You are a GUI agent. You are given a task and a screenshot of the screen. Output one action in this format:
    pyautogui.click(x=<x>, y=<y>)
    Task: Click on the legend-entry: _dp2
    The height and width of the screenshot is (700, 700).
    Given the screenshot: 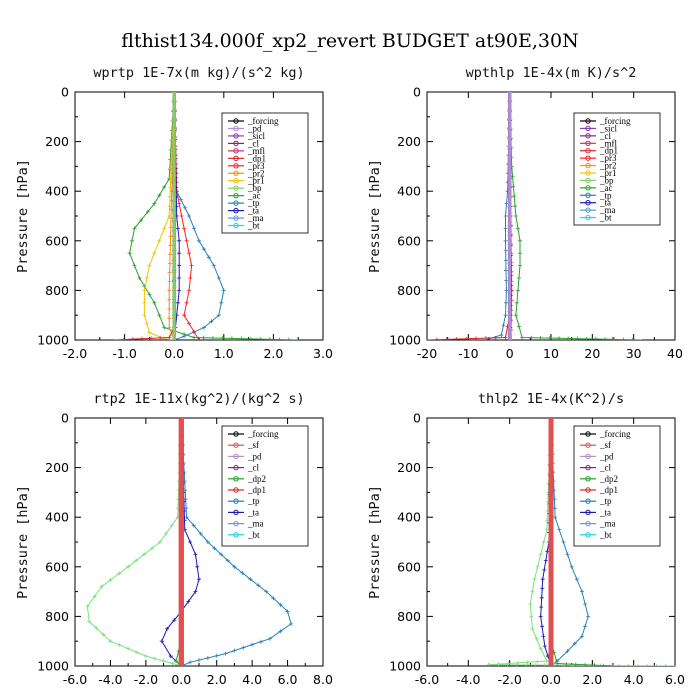 What is the action you would take?
    pyautogui.click(x=256, y=479)
    